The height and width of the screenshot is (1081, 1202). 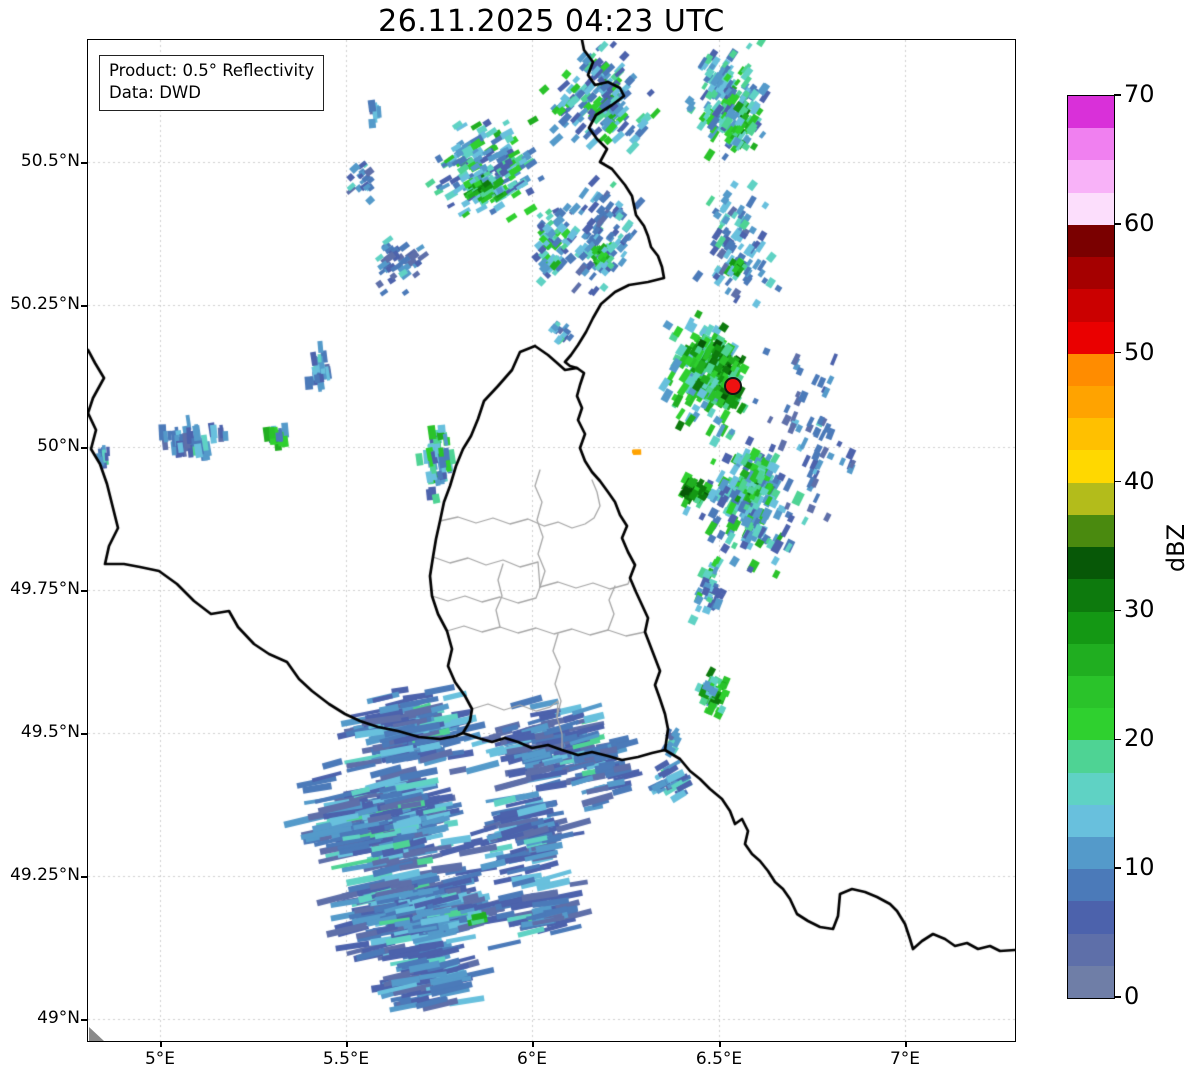 I want to click on colorbar, so click(x=1091, y=547).